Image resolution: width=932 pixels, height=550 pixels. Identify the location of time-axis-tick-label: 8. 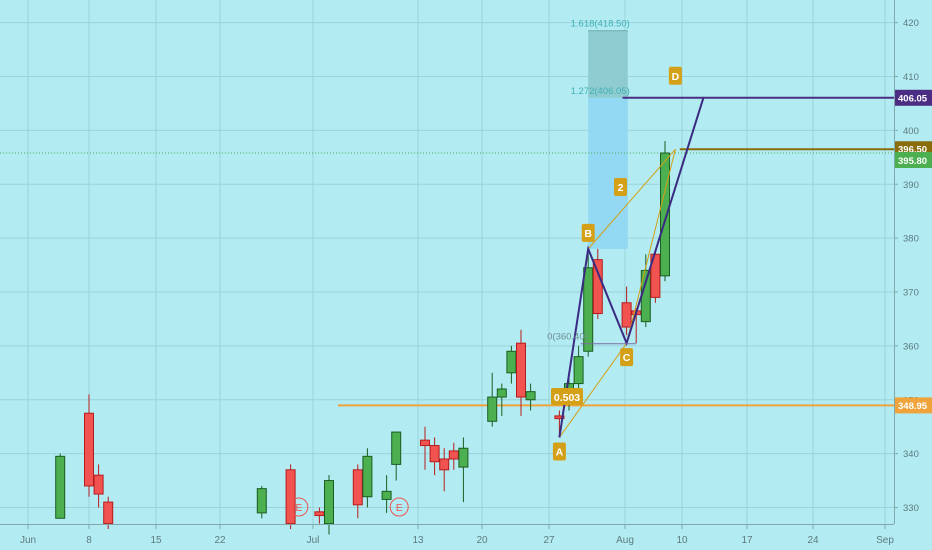
(89, 540).